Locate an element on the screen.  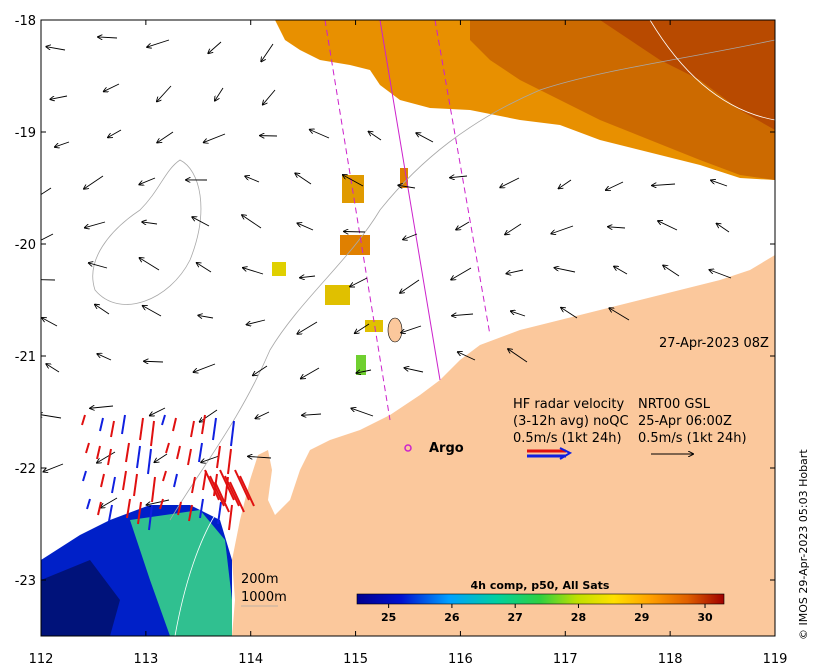
colorbar-ticks: 25 26 27 28 29 30 is located at coordinates (547, 614).